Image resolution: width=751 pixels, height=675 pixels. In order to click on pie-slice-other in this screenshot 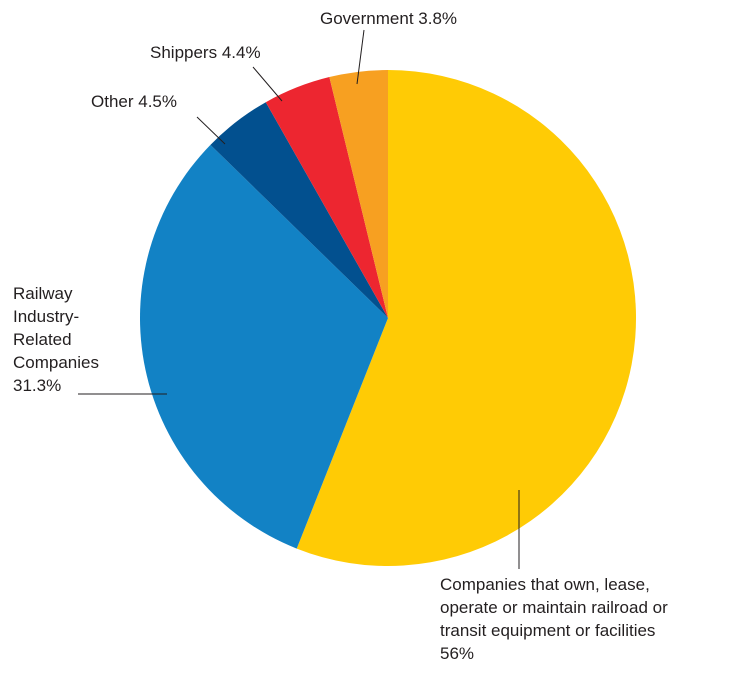, I will do `click(299, 210)`.